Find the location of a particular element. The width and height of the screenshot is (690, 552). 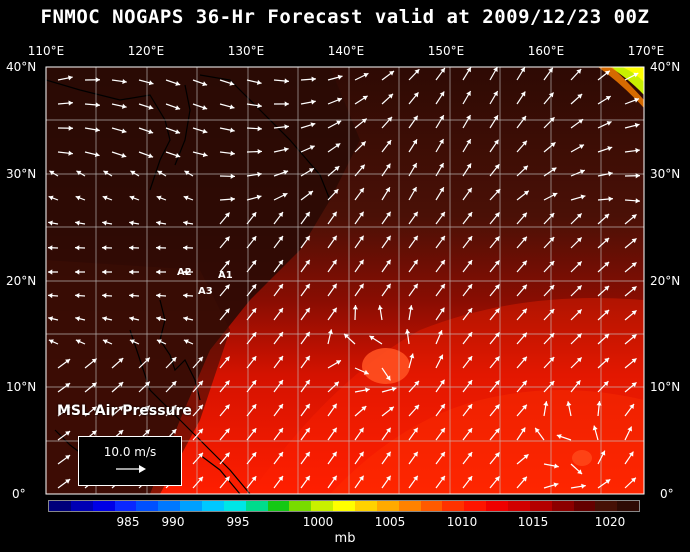

lat-label-left: 20°N is located at coordinates (21, 281).